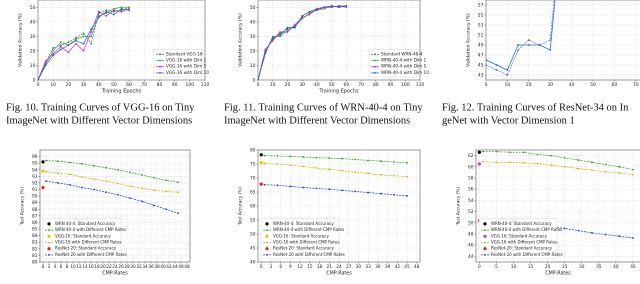 Image resolution: width=640 pixels, height=284 pixels. I want to click on y-tick-label: 52, so click(471, 212).